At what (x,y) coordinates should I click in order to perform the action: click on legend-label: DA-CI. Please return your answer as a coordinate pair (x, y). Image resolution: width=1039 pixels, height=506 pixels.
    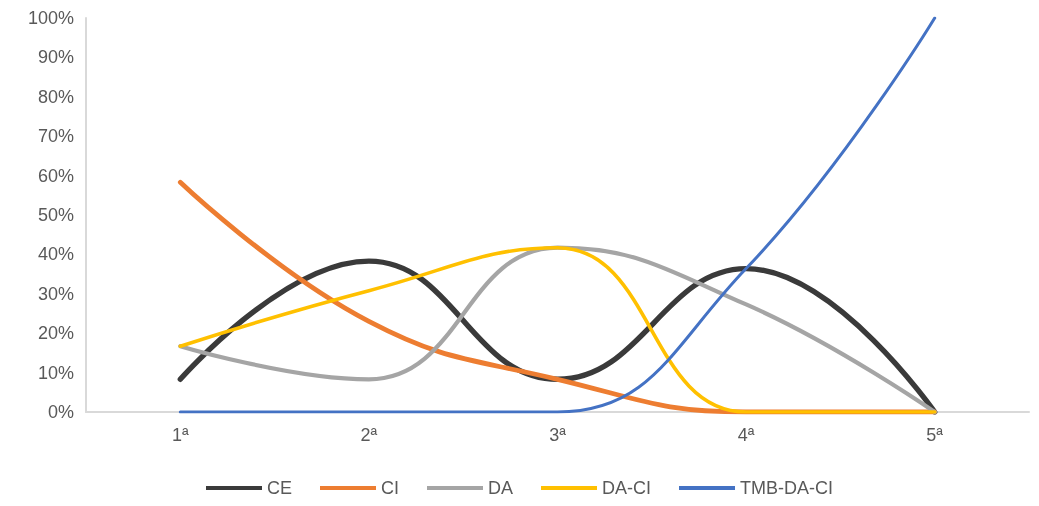
    Looking at the image, I should click on (627, 488).